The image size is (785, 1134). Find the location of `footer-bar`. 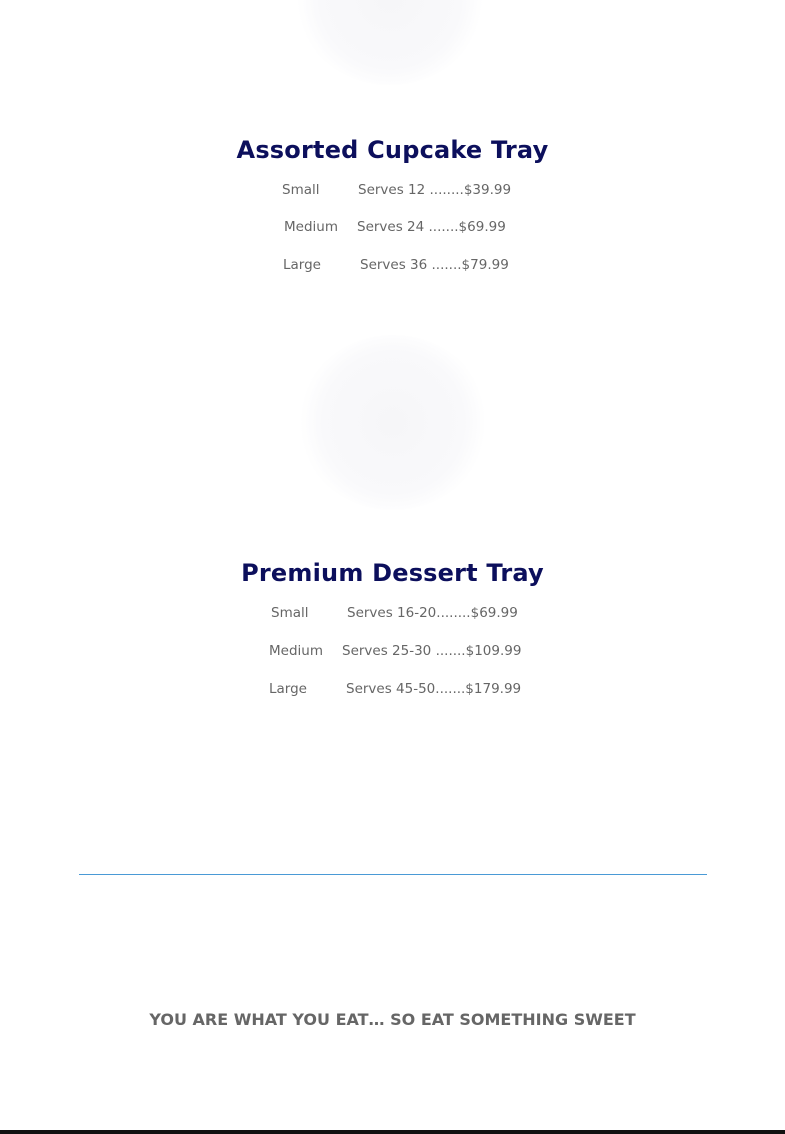

footer-bar is located at coordinates (392, 1132).